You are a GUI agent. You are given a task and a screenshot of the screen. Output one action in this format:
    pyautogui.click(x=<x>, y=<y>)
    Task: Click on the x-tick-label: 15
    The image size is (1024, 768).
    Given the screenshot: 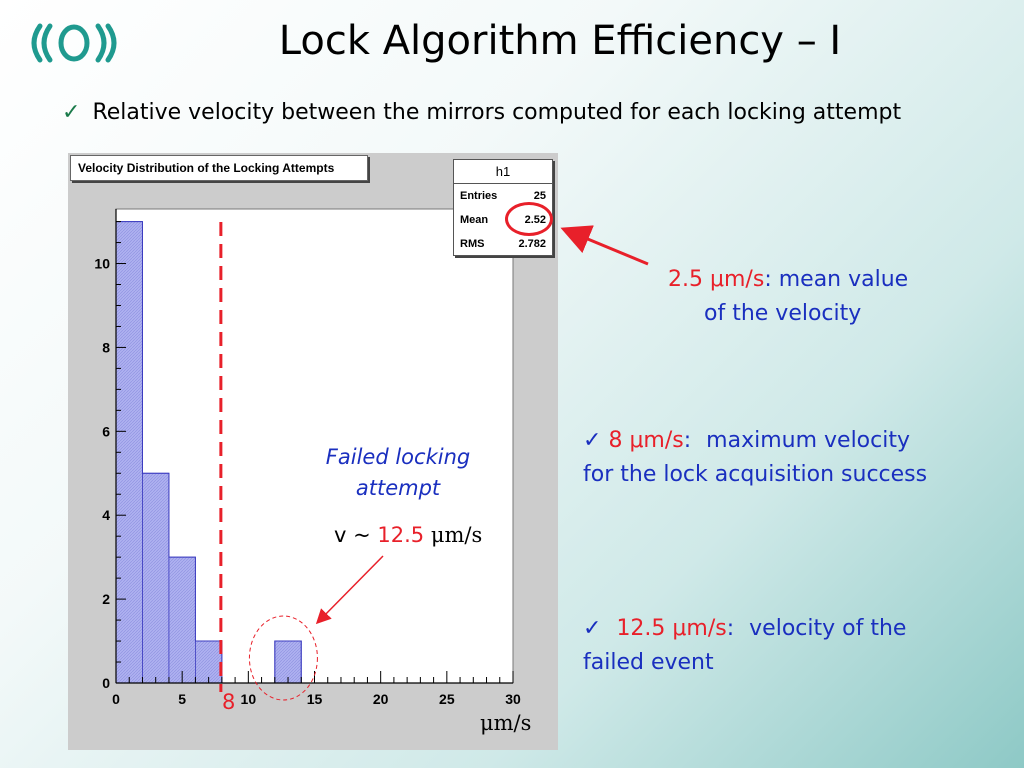 What is the action you would take?
    pyautogui.click(x=315, y=699)
    